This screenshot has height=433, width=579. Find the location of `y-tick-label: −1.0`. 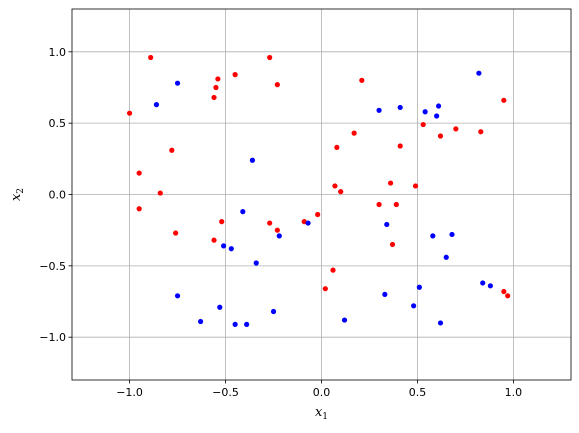

y-tick-label: −1.0 is located at coordinates (52, 337).